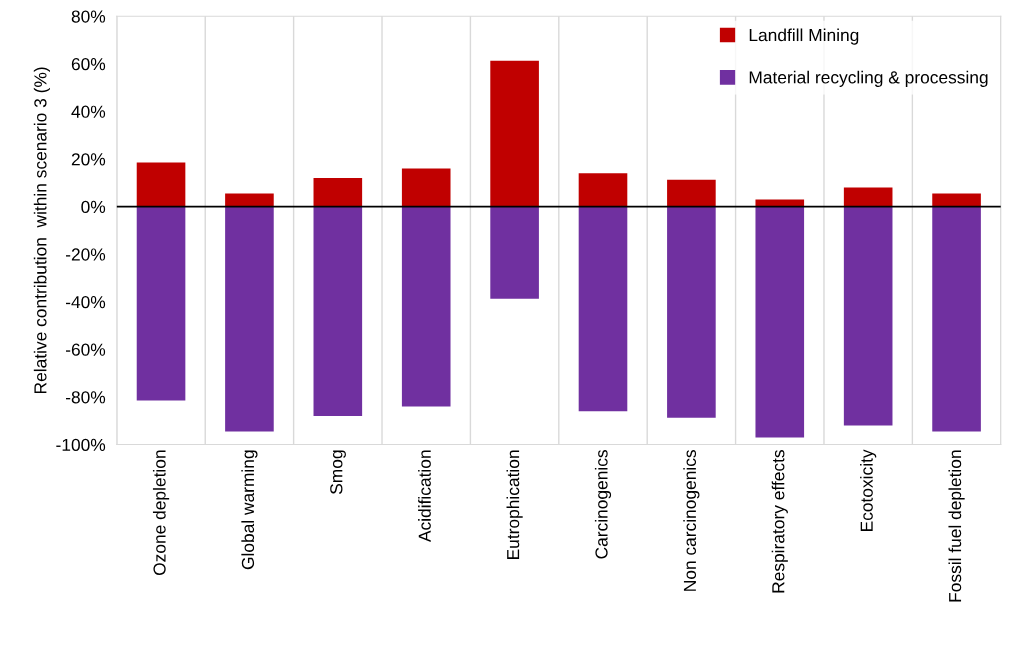 Image resolution: width=1016 pixels, height=649 pixels. What do you see at coordinates (85, 254) in the screenshot?
I see `y-tick-label: -20%` at bounding box center [85, 254].